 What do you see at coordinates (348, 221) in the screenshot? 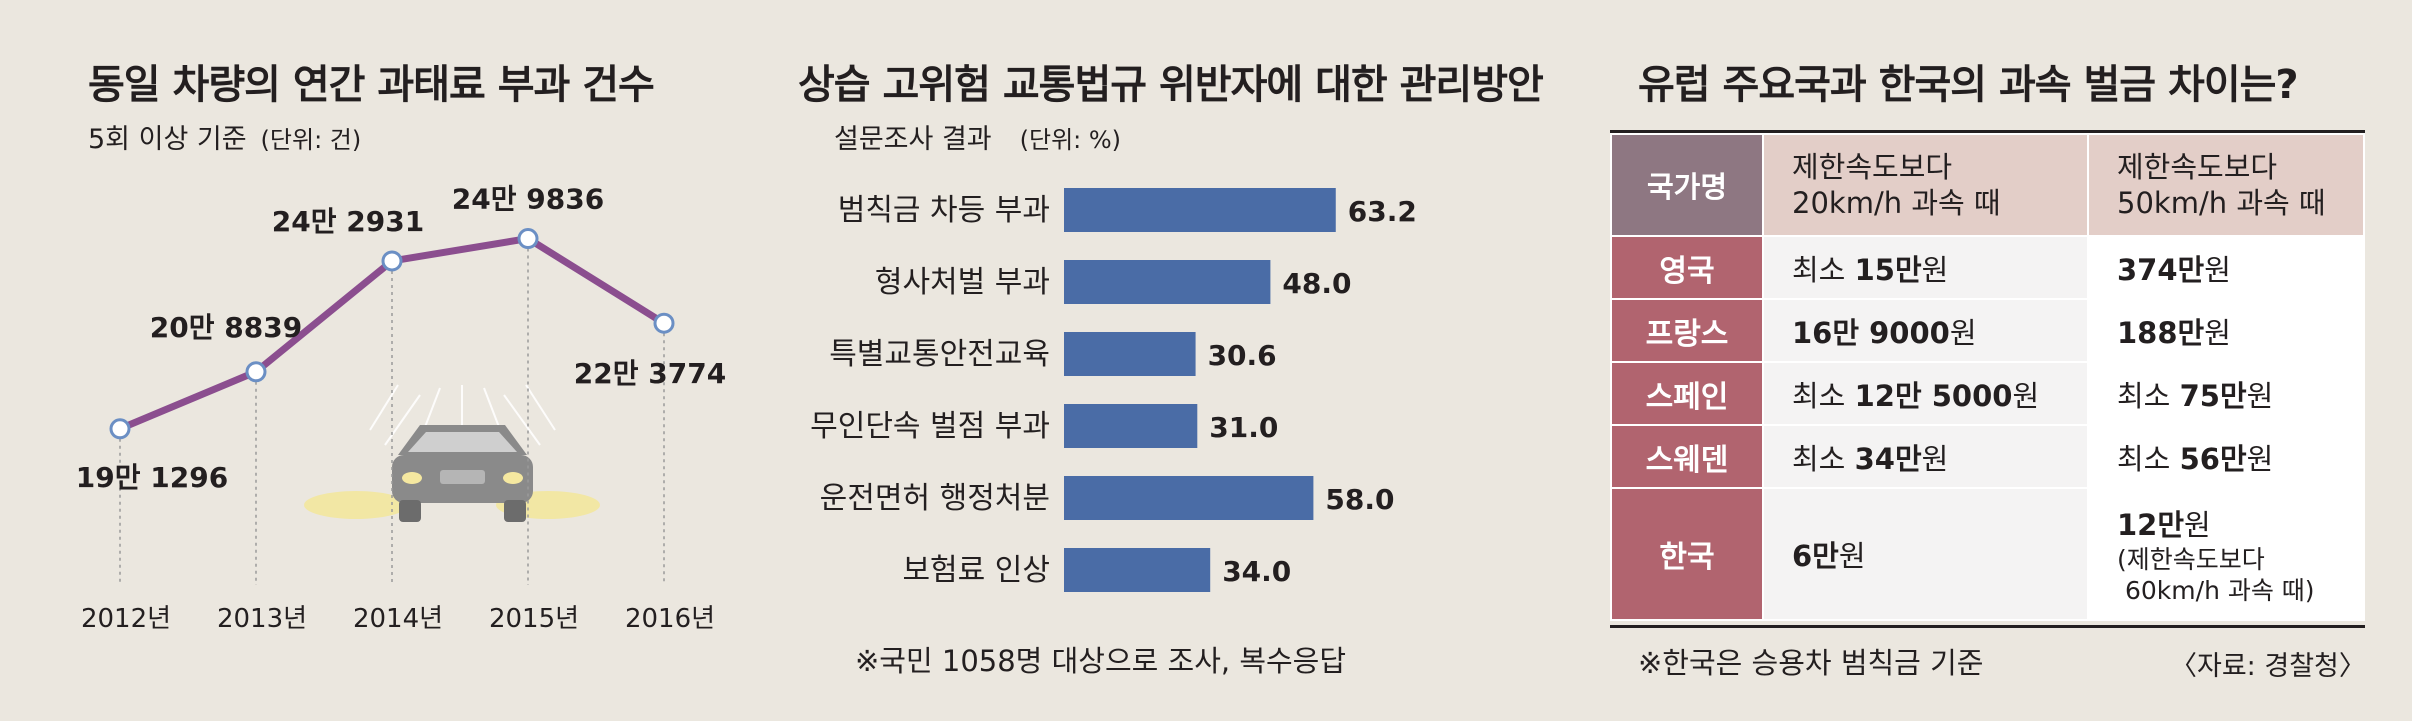
I see `data-label: 24만 2931` at bounding box center [348, 221].